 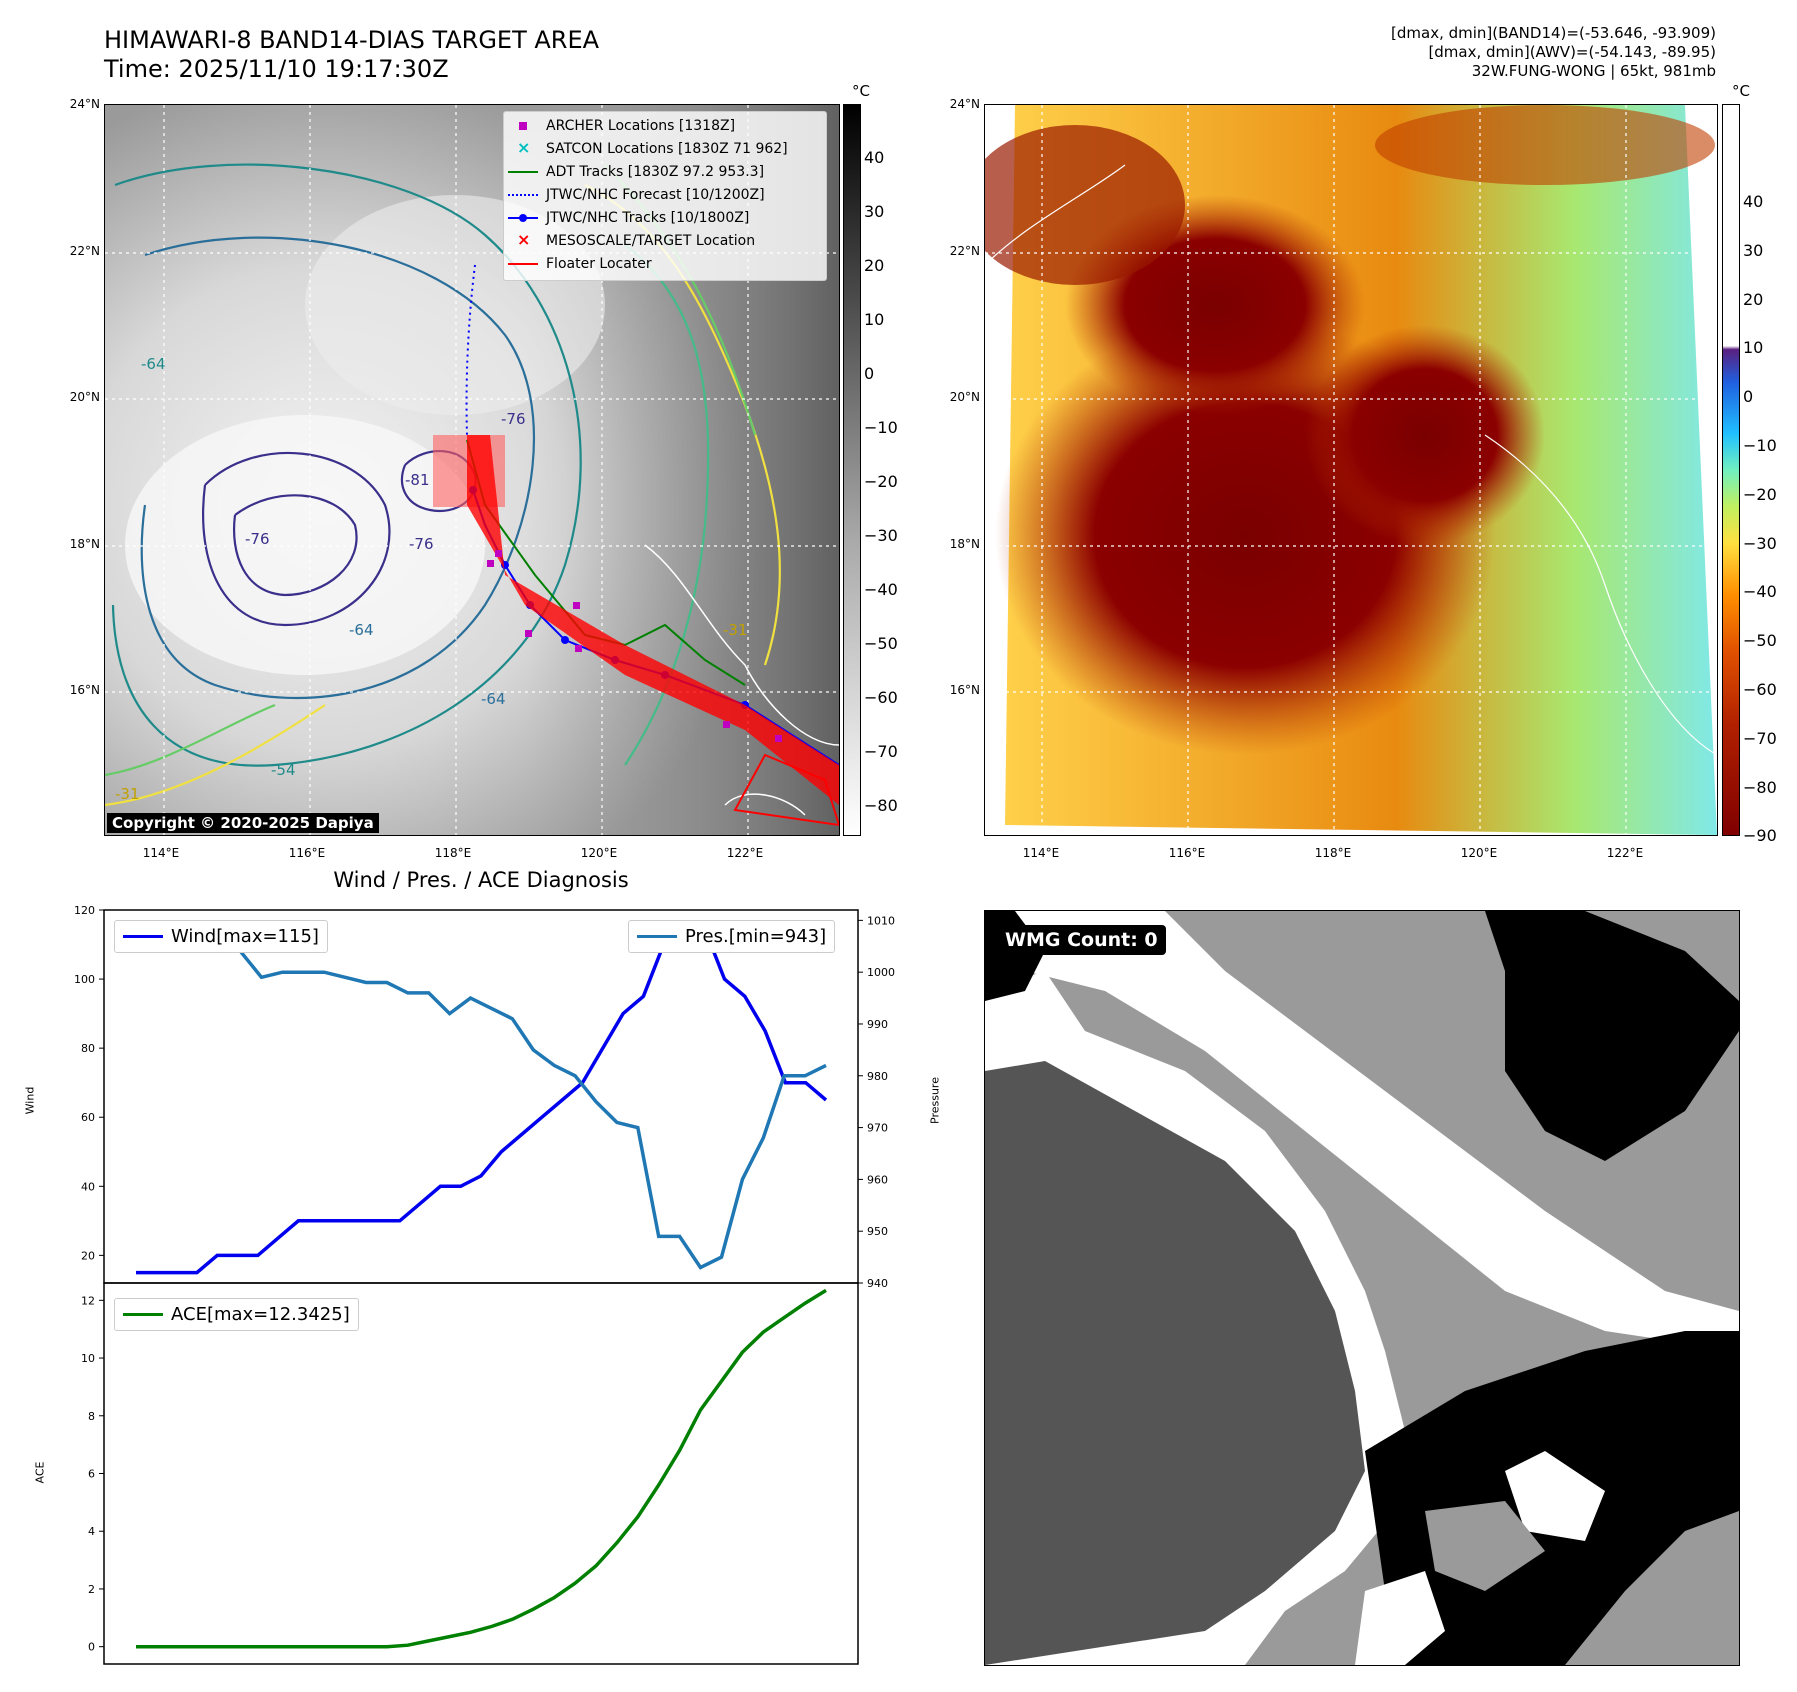 I want to click on wmg-count-badge: WMG Count: 0, so click(x=1081, y=940).